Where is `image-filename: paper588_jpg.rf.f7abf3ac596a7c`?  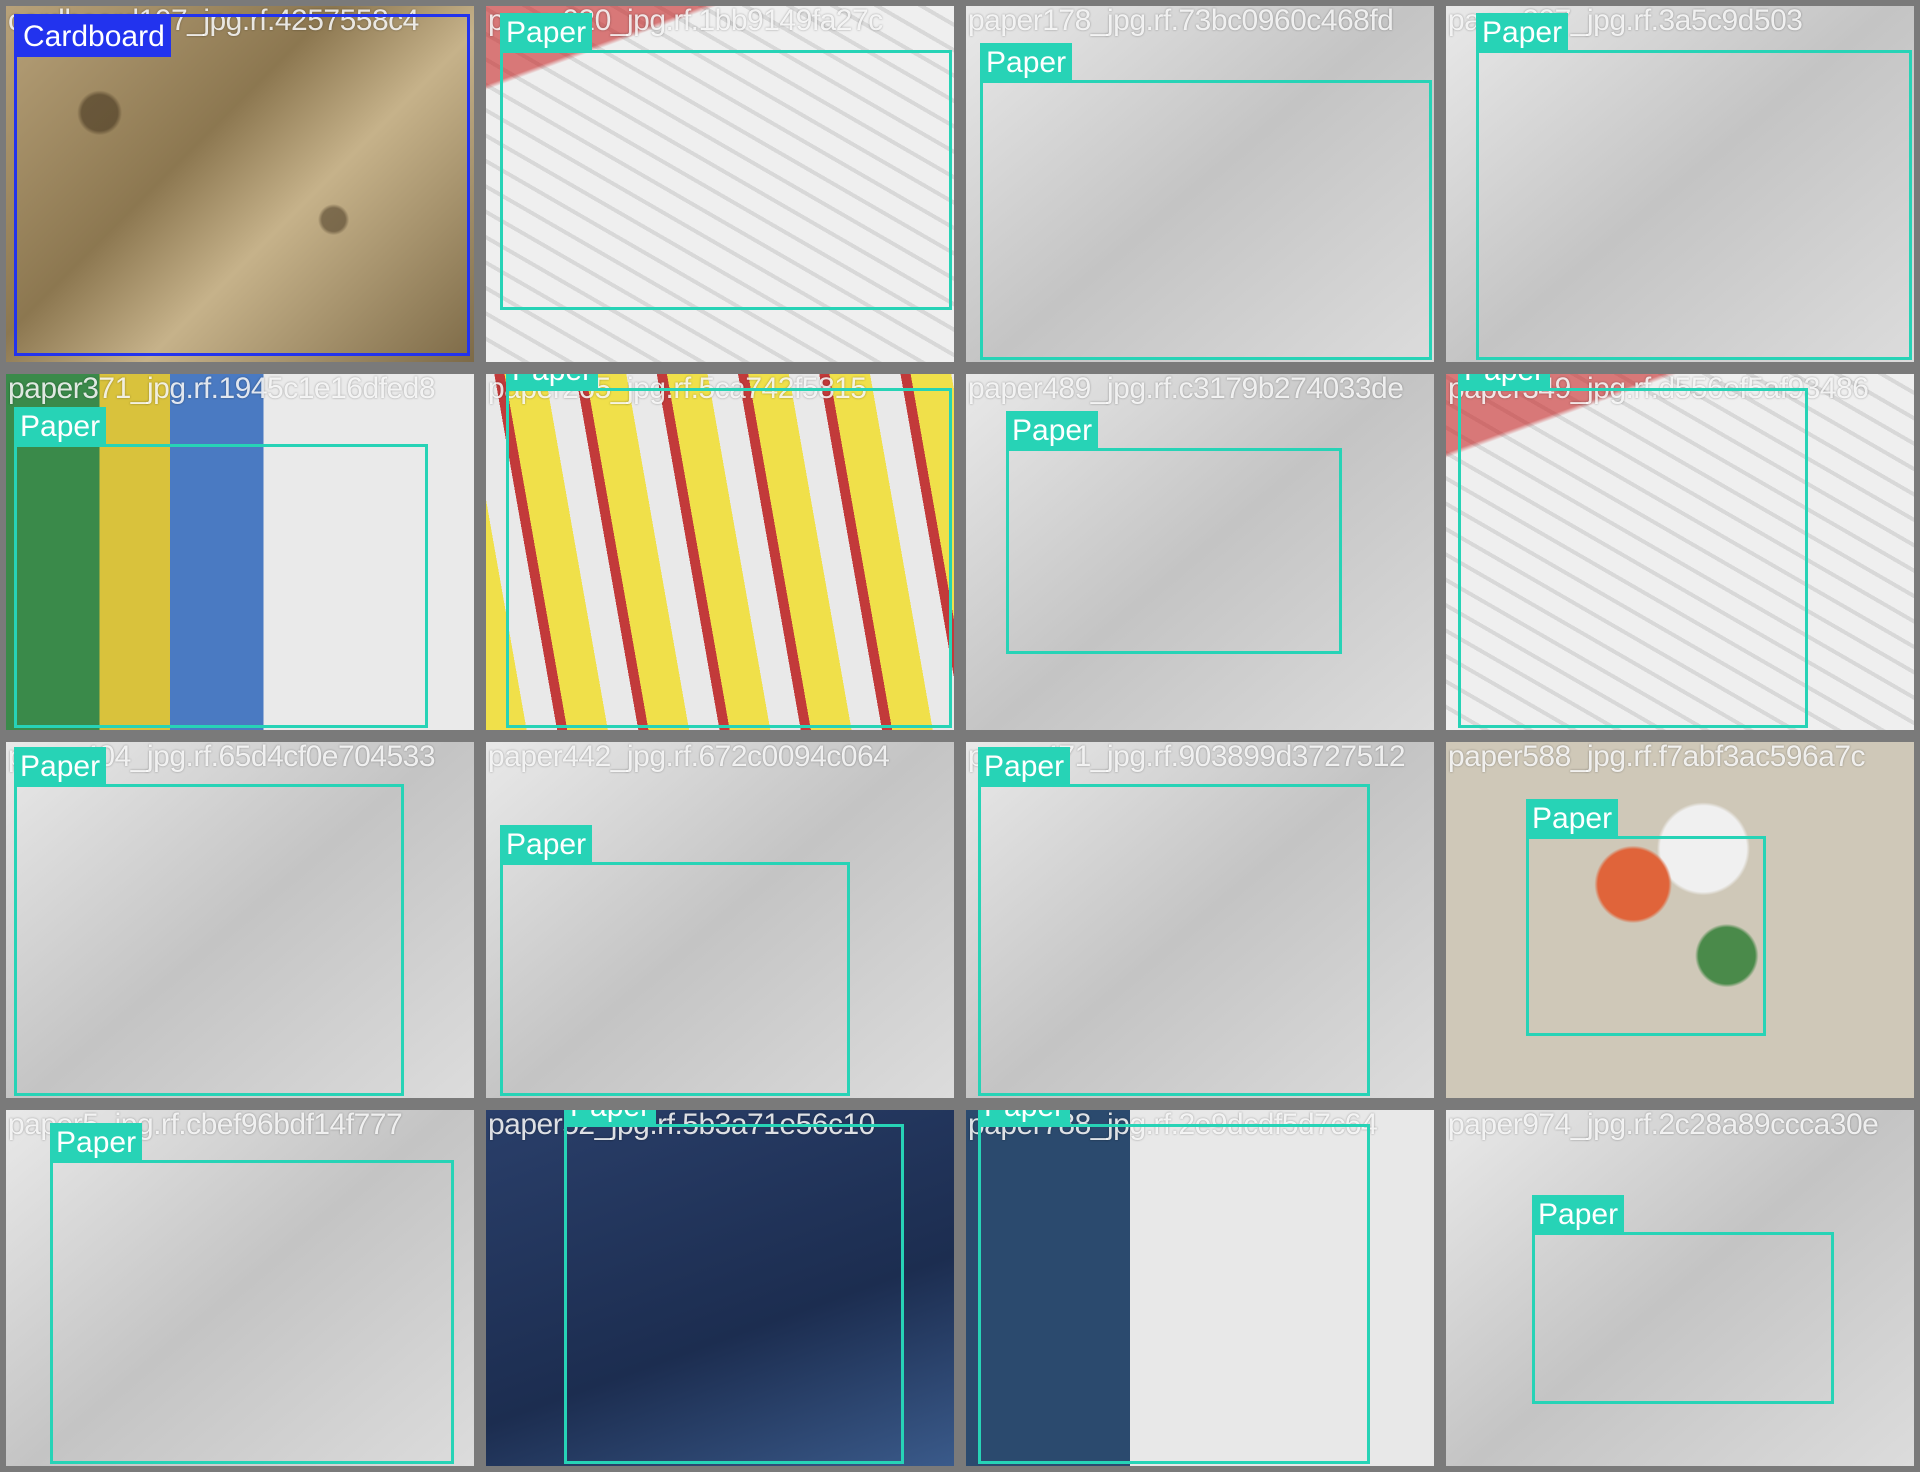
image-filename: paper588_jpg.rf.f7abf3ac596a7c is located at coordinates (1657, 757).